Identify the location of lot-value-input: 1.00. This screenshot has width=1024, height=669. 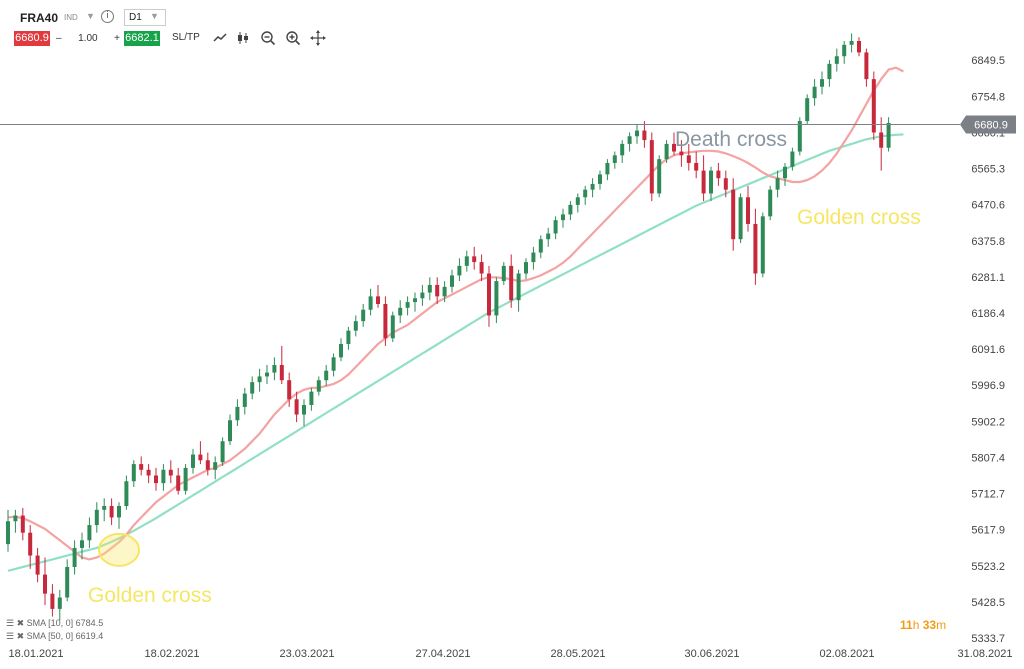
(88, 38).